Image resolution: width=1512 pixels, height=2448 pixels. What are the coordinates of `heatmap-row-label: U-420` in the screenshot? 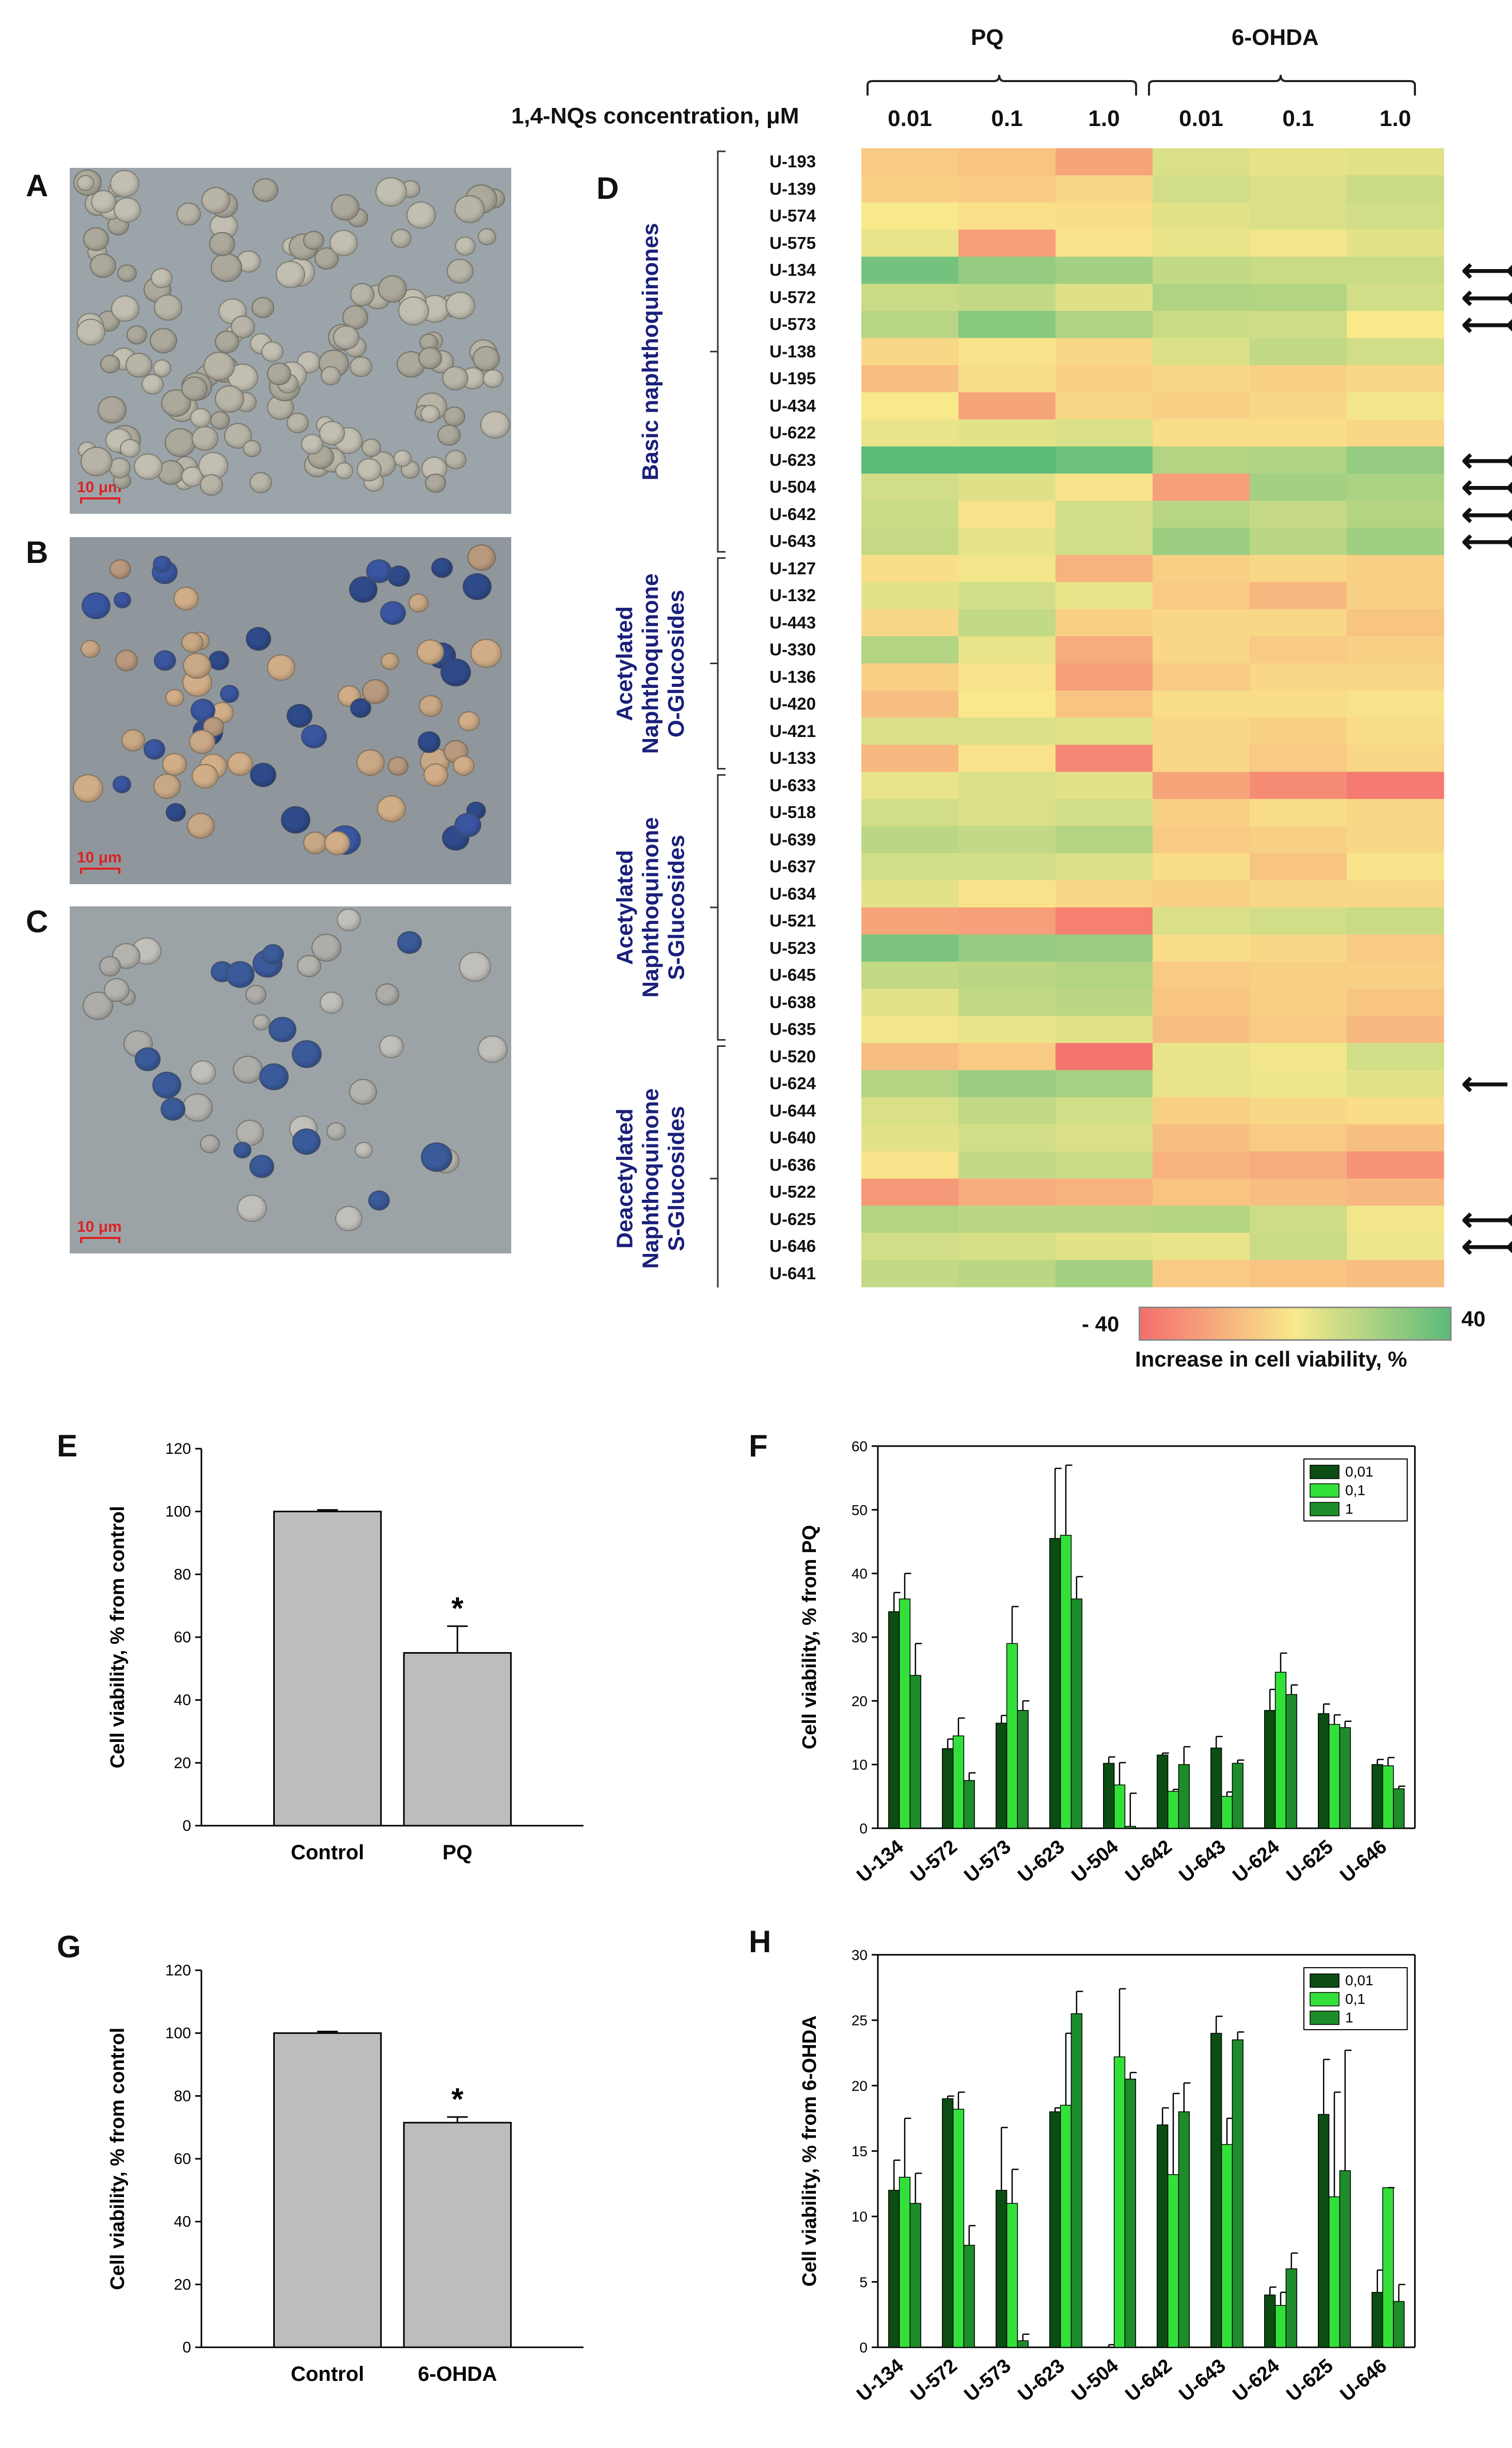 It's located at (793, 703).